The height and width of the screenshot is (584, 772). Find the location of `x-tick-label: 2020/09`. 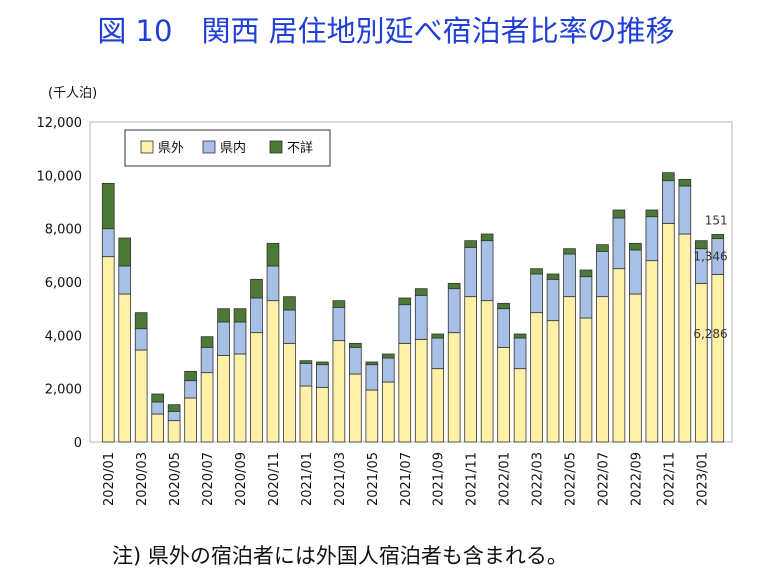

x-tick-label: 2020/09 is located at coordinates (241, 479).